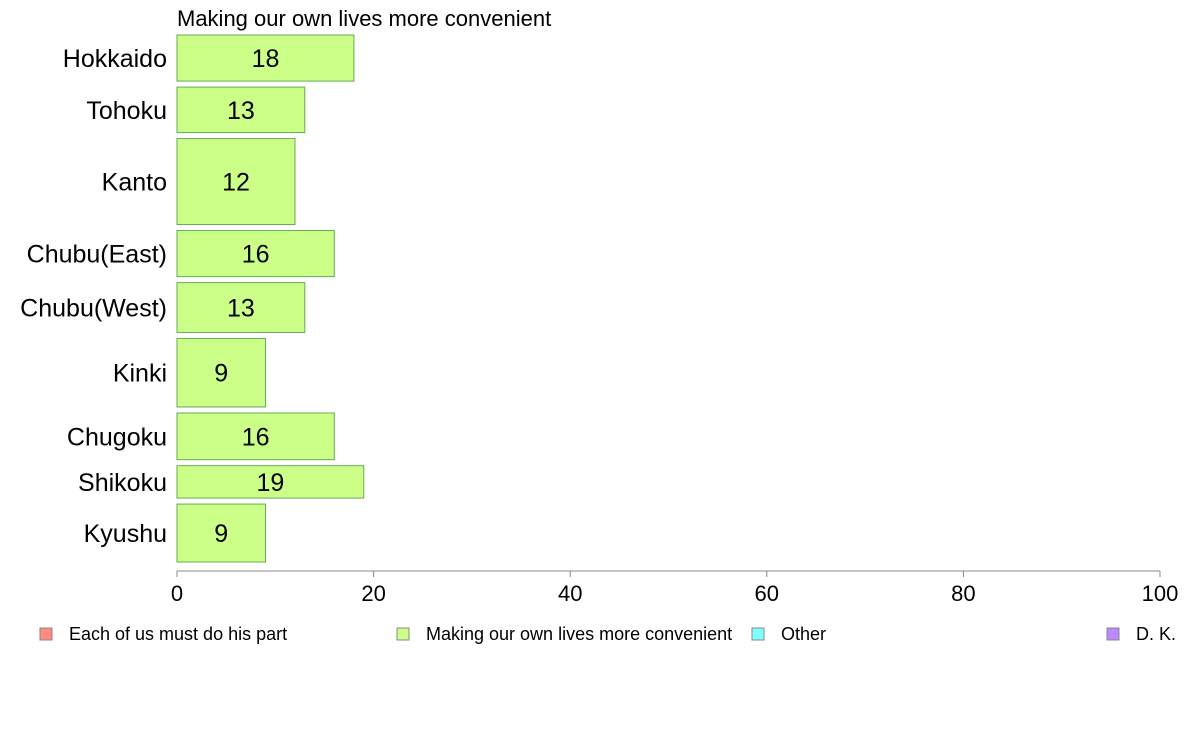 This screenshot has height=736, width=1188. Describe the element at coordinates (125, 534) in the screenshot. I see `category-label: Kyushu` at that location.